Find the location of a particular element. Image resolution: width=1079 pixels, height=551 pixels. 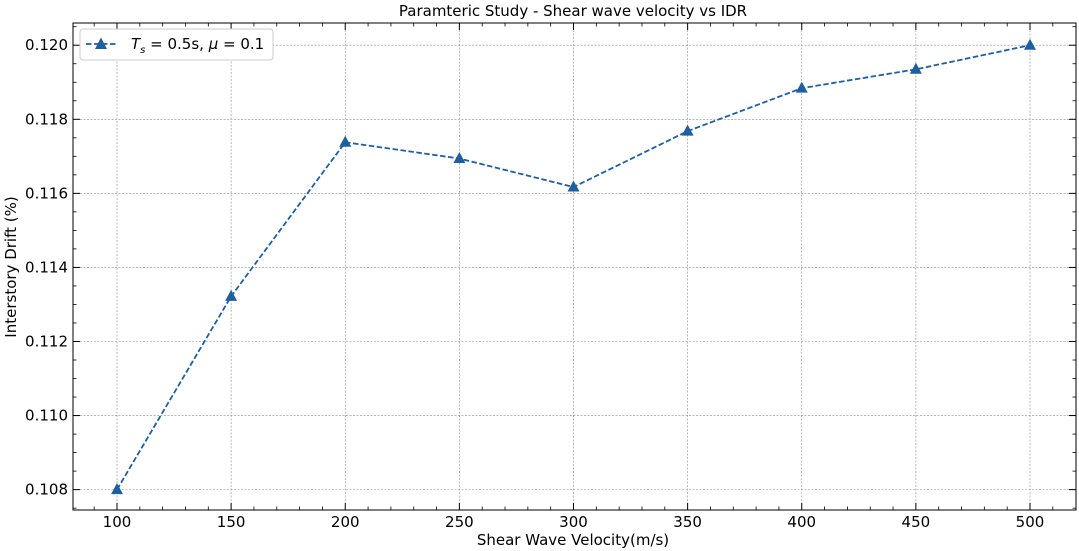

x-tick-label: 200 is located at coordinates (345, 522).